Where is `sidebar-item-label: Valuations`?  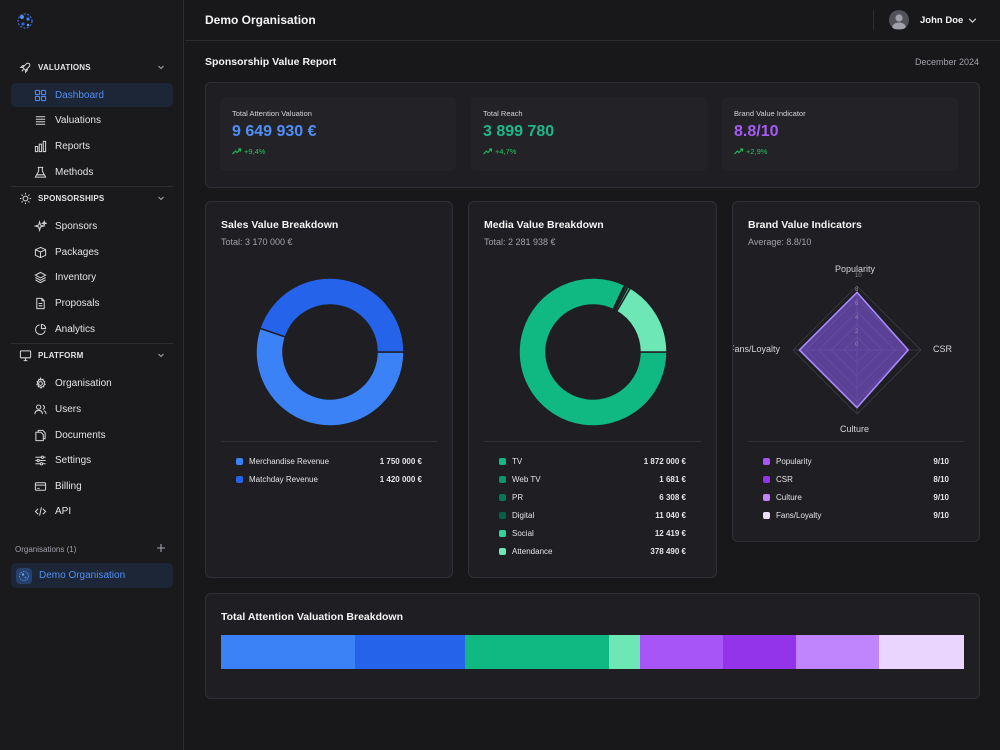 sidebar-item-label: Valuations is located at coordinates (78, 120).